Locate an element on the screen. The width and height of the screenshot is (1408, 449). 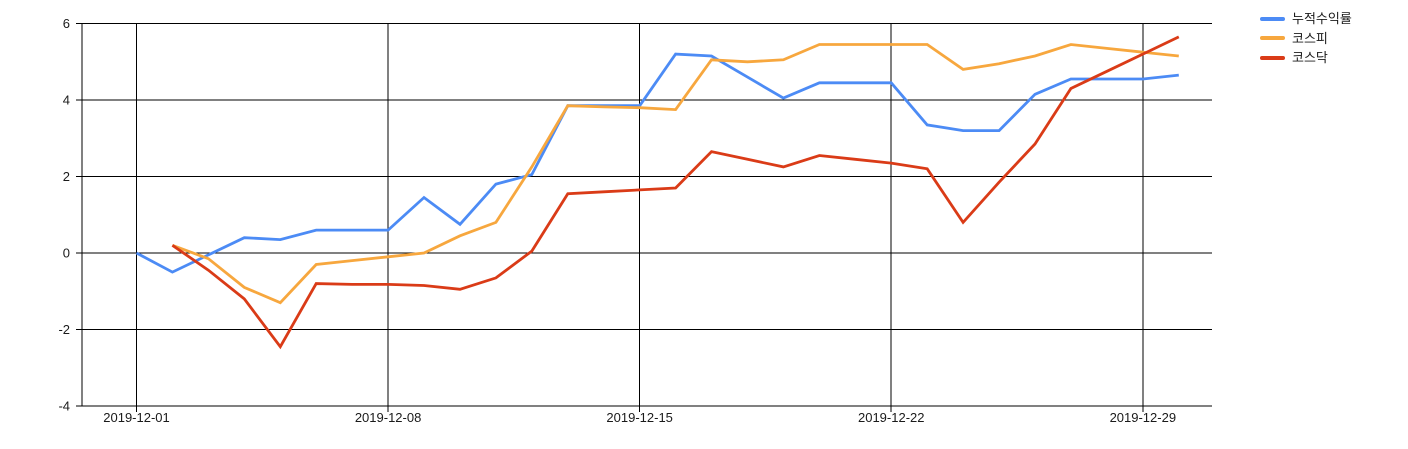
x-axis-tick-label: 2019-12-22 is located at coordinates (891, 417).